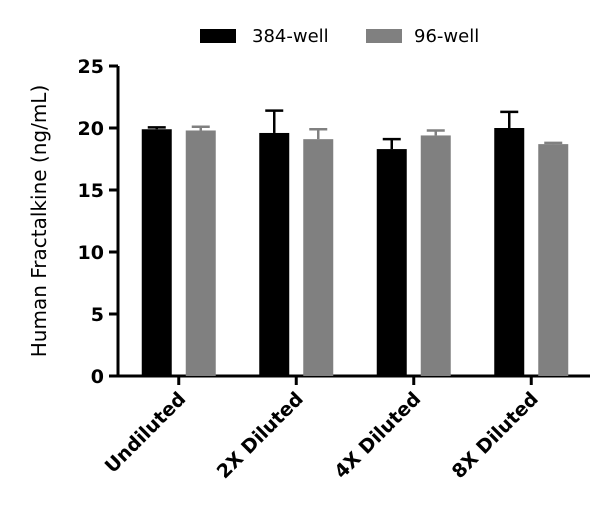  I want to click on bar-96-well-8x-diluted, so click(553, 260).